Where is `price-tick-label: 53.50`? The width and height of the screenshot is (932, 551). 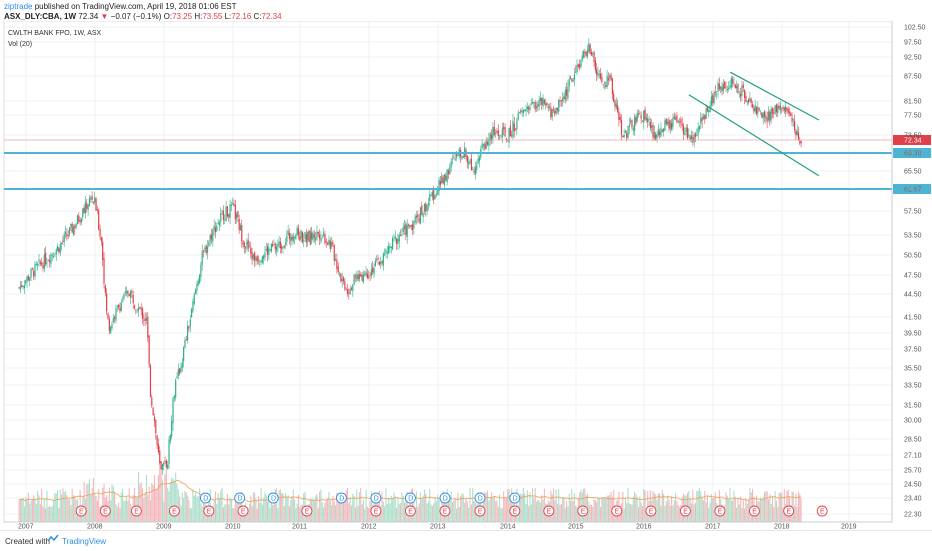 price-tick-label: 53.50 is located at coordinates (913, 236).